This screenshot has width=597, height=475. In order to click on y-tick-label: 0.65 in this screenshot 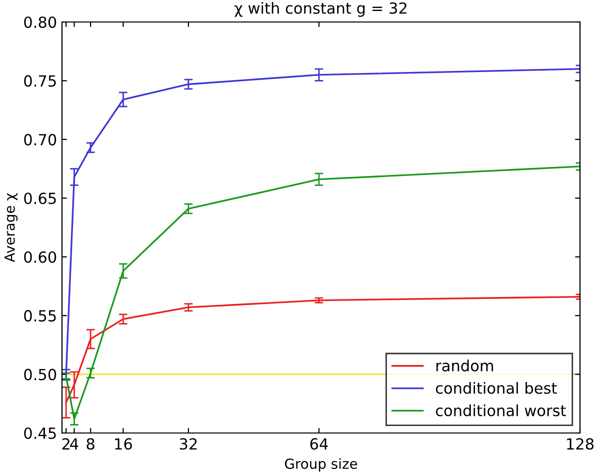, I will do `click(40, 198)`.